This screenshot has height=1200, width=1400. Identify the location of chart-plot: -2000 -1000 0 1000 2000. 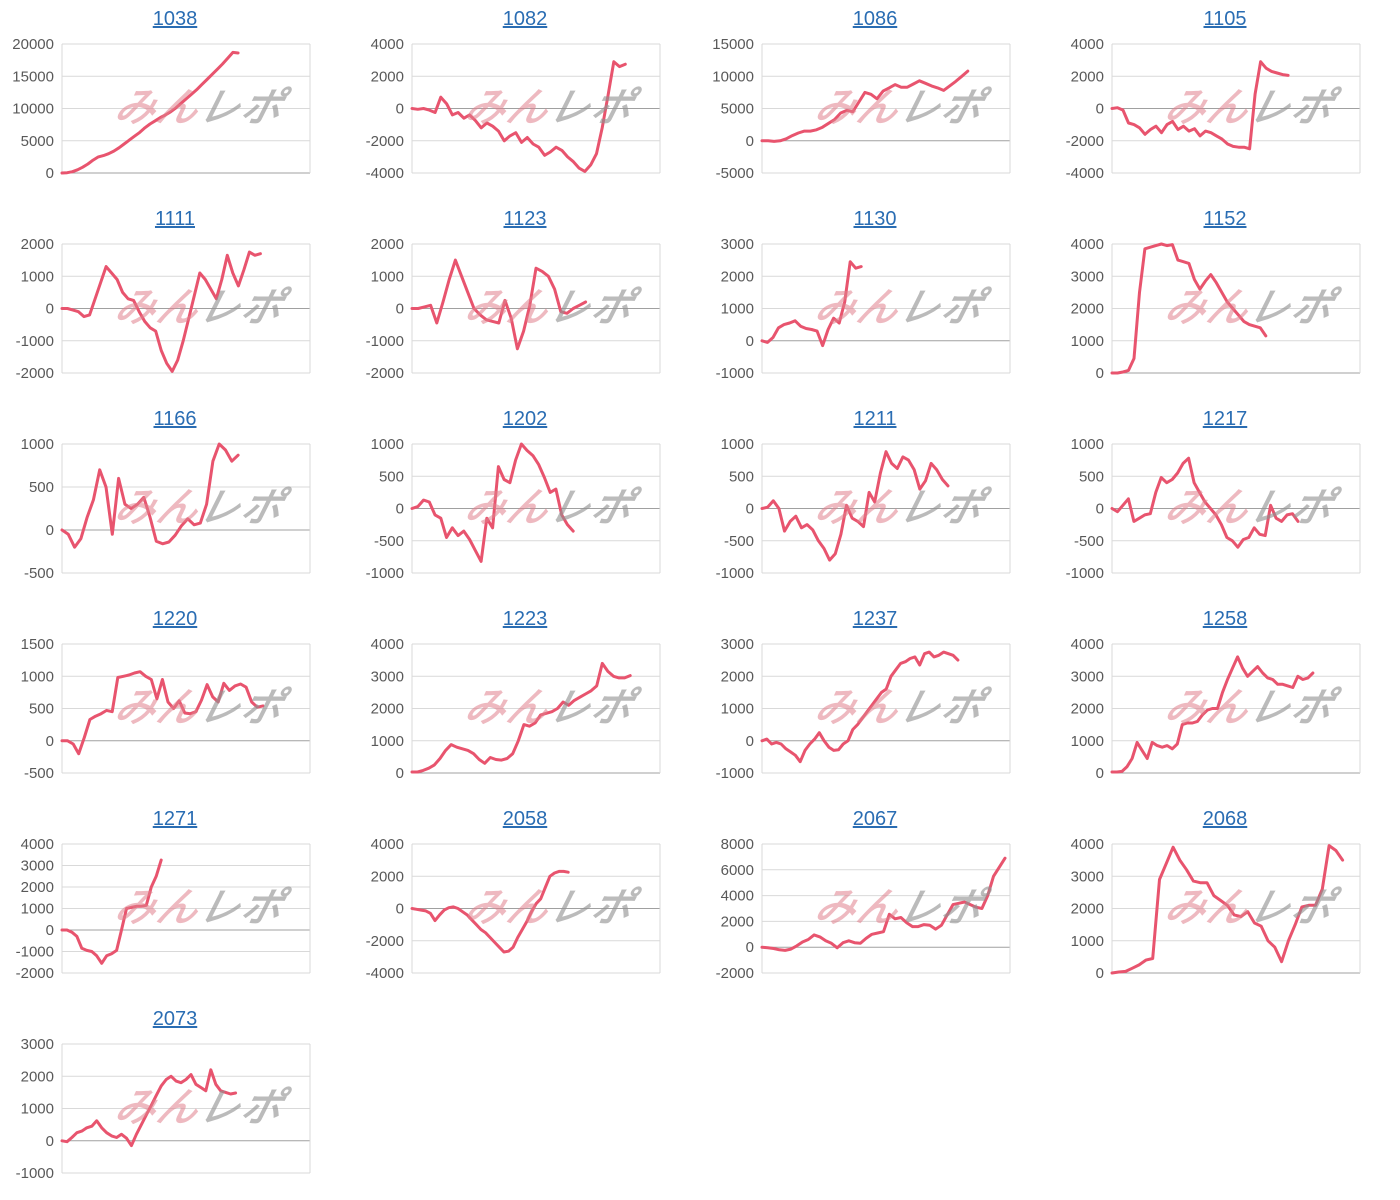
(513, 309).